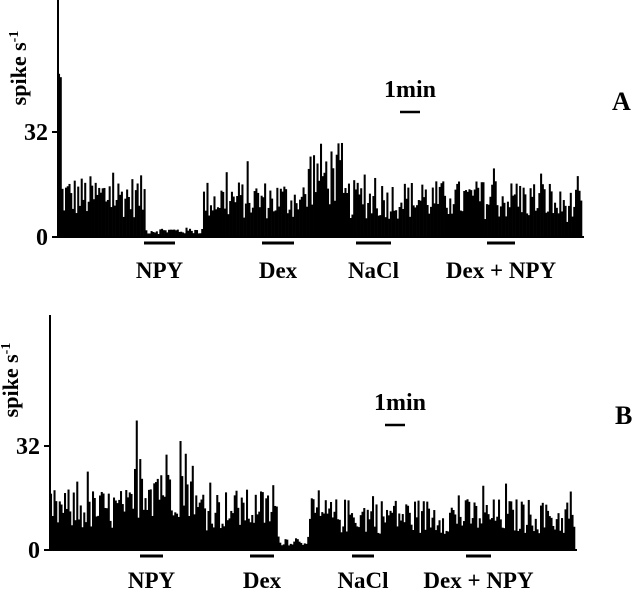 The height and width of the screenshot is (594, 640). Describe the element at coordinates (36, 133) in the screenshot. I see `y-tick-label: 32` at that location.